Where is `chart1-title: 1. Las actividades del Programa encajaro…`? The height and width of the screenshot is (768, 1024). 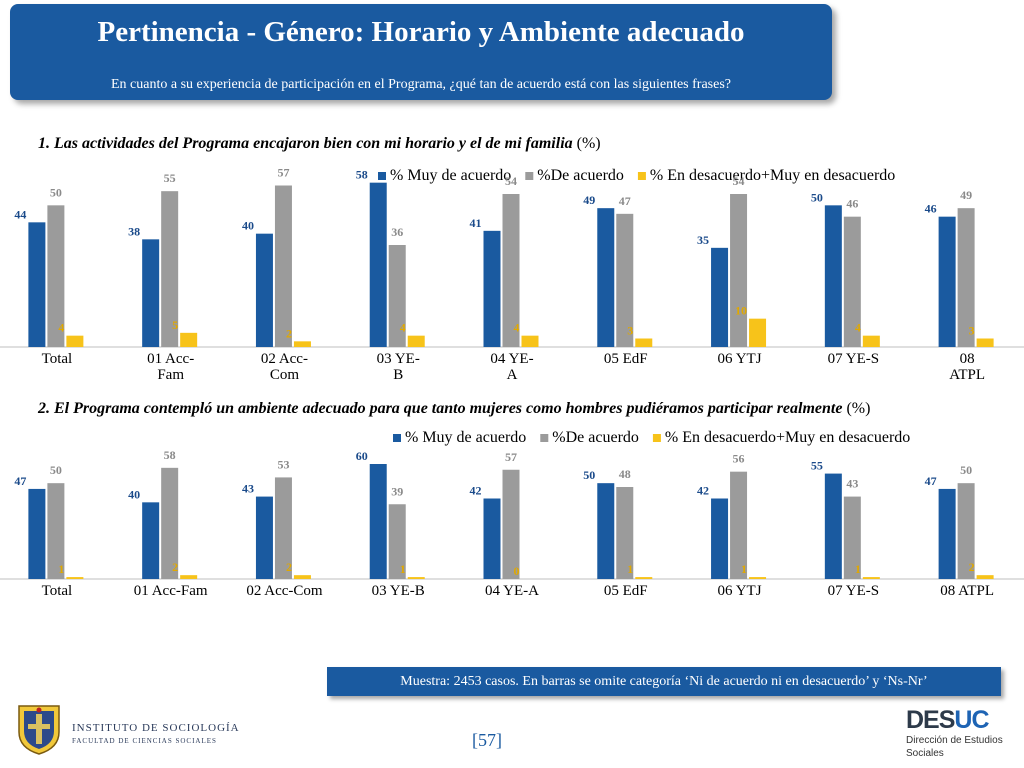 chart1-title: 1. Las actividades del Programa encajaro… is located at coordinates (319, 144).